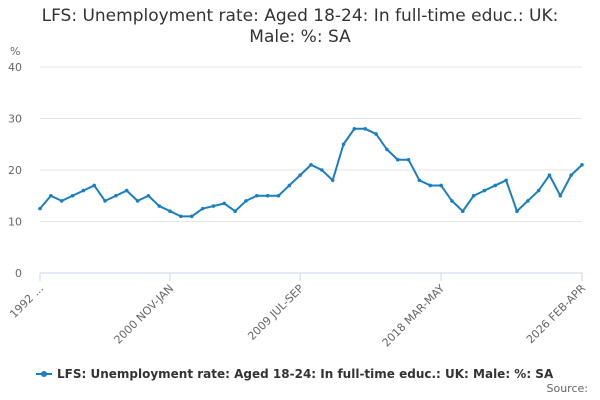 This screenshot has width=600, height=400. What do you see at coordinates (414, 316) in the screenshot?
I see `x-tick-label: 2018 MAR-MAY` at bounding box center [414, 316].